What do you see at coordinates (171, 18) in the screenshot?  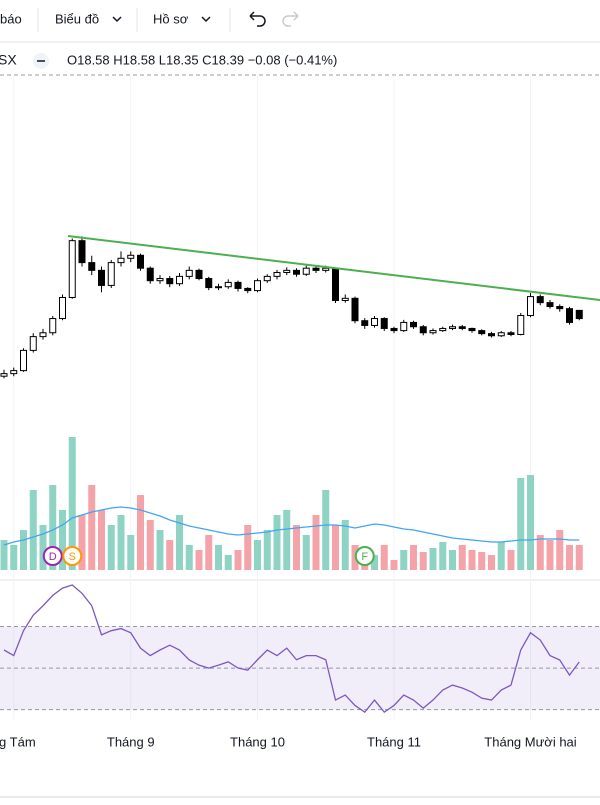 I see `toolbar-item: Hồ sơ` at bounding box center [171, 18].